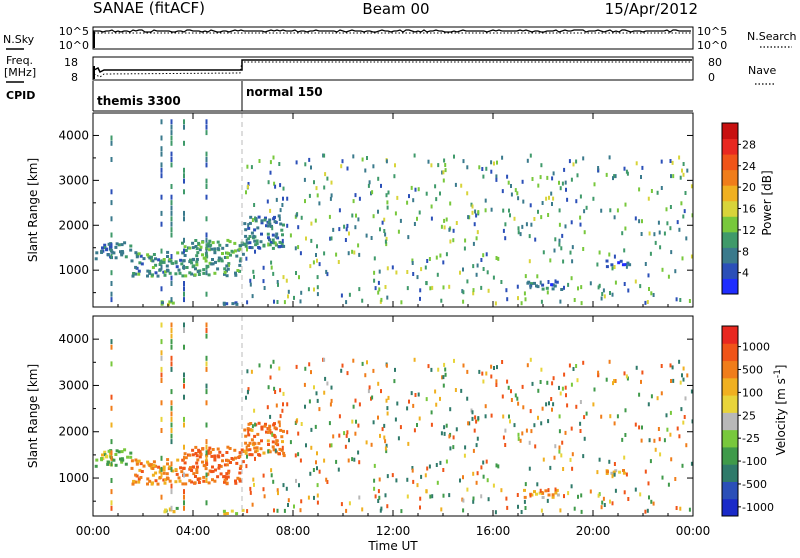 This screenshot has height=558, width=800. I want to click on cpid-segment-2: normal 150, so click(284, 92).